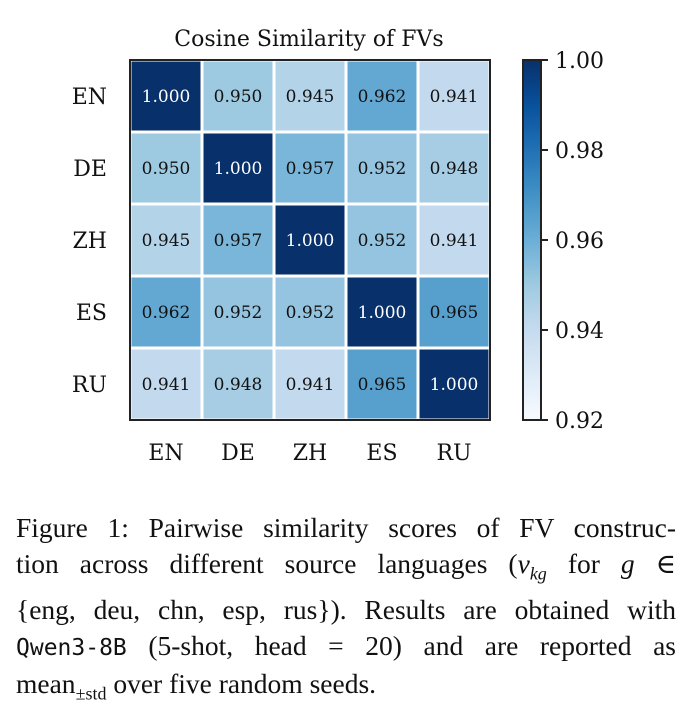 Image resolution: width=691 pixels, height=711 pixels. What do you see at coordinates (579, 421) in the screenshot?
I see `colorbar-tick-label: 0.92` at bounding box center [579, 421].